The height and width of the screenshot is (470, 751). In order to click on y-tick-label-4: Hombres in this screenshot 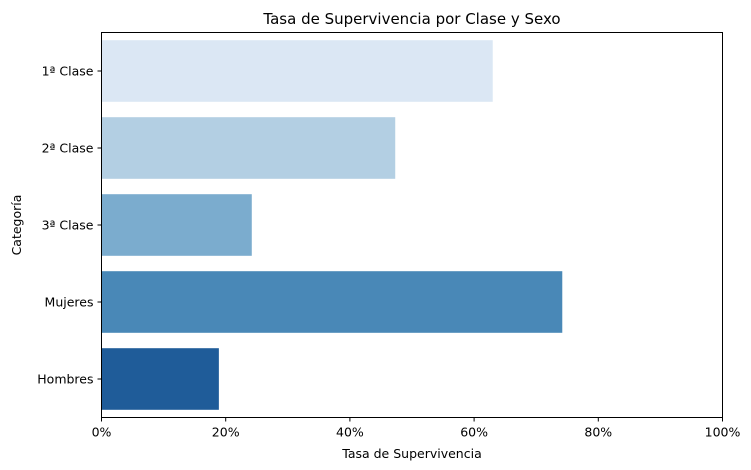, I will do `click(65, 379)`.